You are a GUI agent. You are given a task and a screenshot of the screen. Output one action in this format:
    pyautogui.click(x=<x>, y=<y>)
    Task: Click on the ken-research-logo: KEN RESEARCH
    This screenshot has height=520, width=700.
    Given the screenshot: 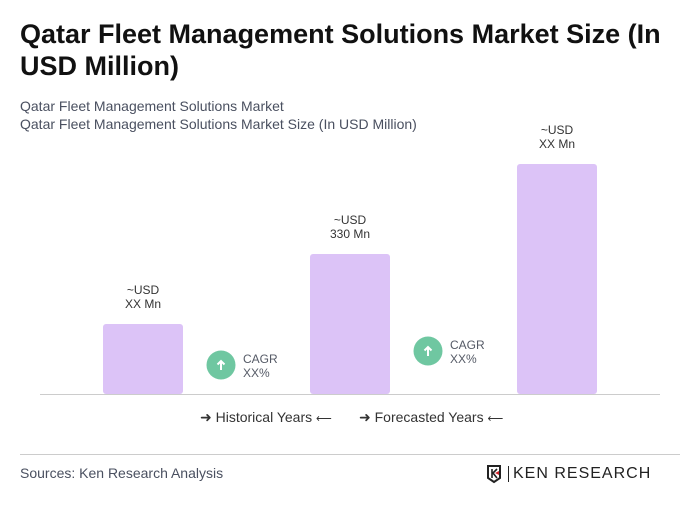 What is the action you would take?
    pyautogui.click(x=568, y=474)
    